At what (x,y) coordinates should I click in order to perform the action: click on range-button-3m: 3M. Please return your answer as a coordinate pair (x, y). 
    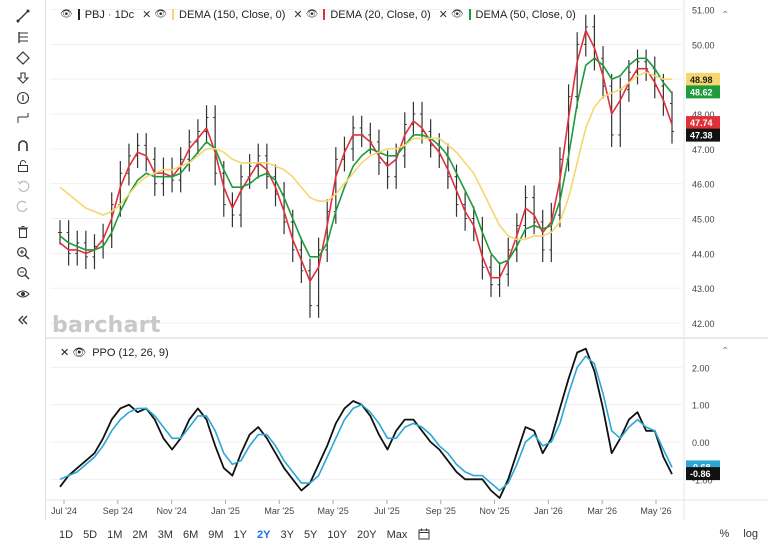
    Looking at the image, I should click on (165, 535).